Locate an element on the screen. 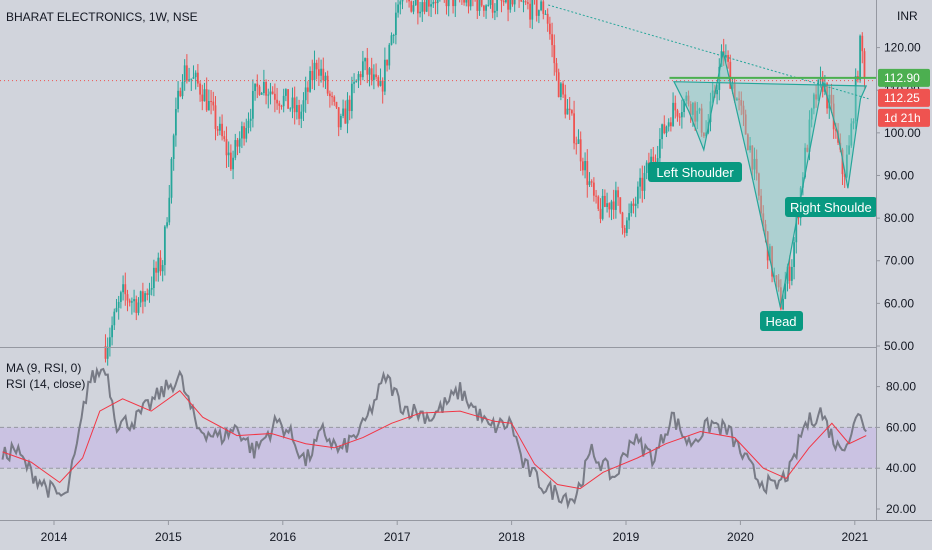 The width and height of the screenshot is (932, 550). rsi-tick-label: 80.00 is located at coordinates (901, 387).